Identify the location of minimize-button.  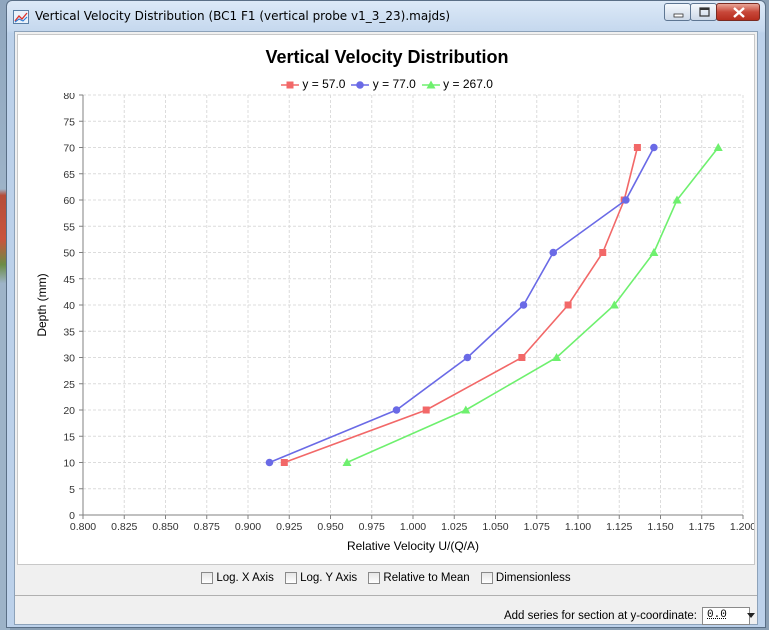
(677, 12).